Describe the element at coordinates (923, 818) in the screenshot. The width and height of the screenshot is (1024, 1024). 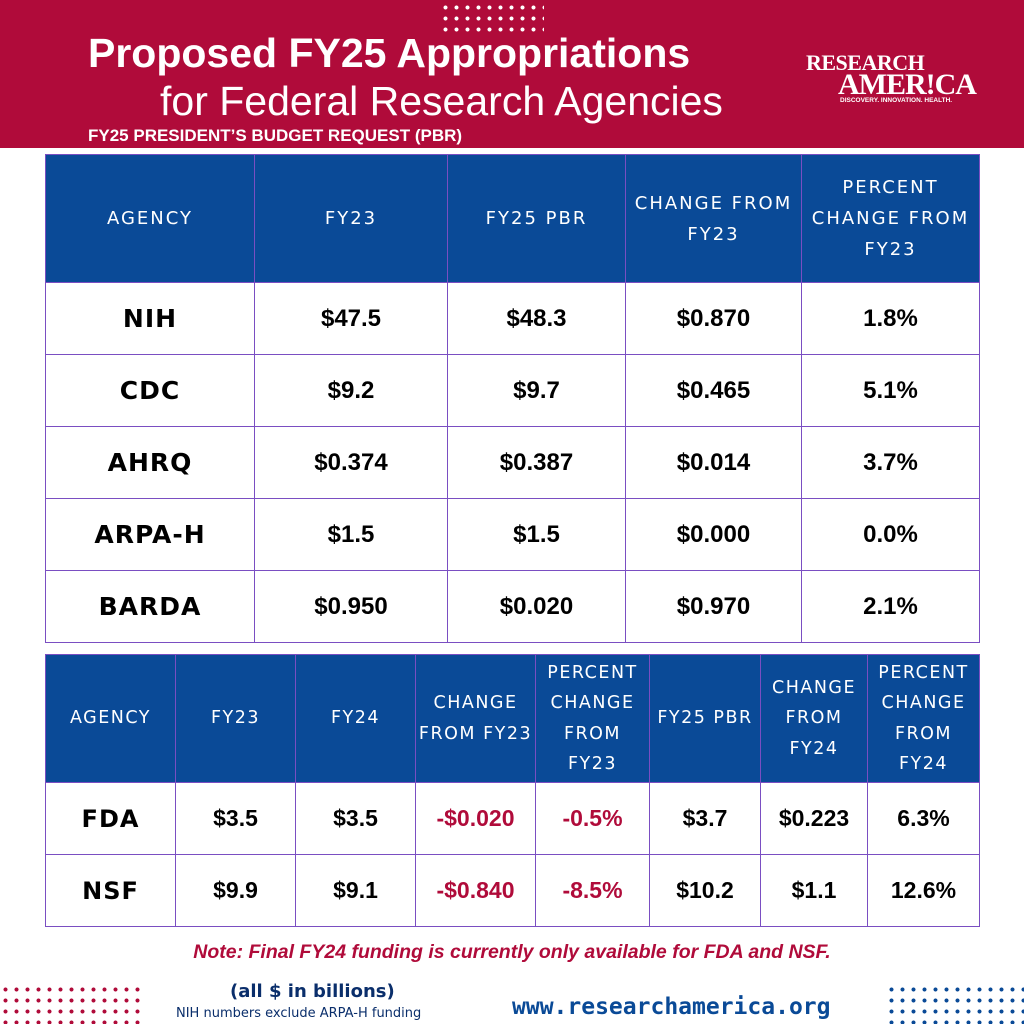
I see `value-cell: 6.3%` at that location.